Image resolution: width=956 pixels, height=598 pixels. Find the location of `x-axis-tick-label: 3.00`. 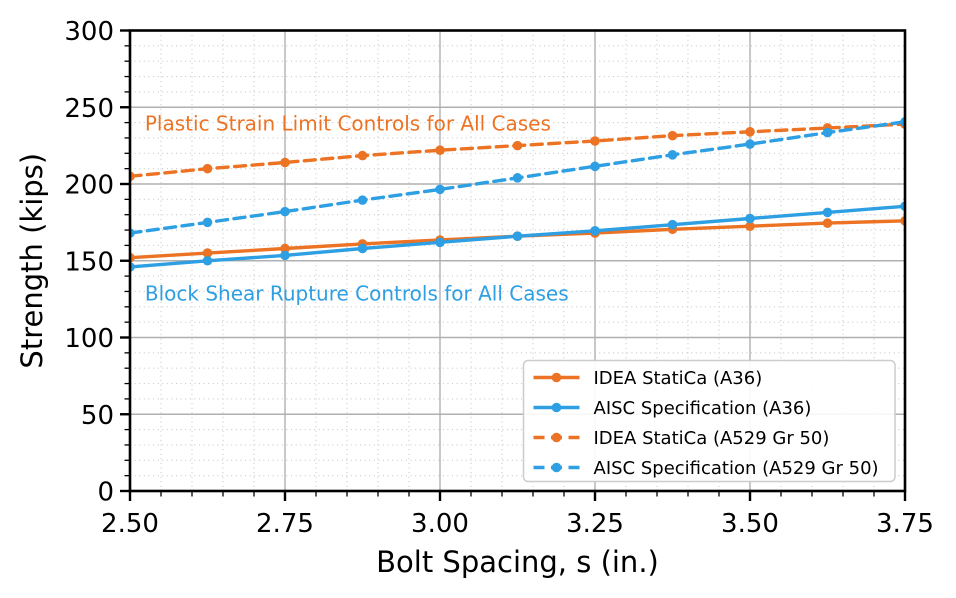

x-axis-tick-label: 3.00 is located at coordinates (440, 524).